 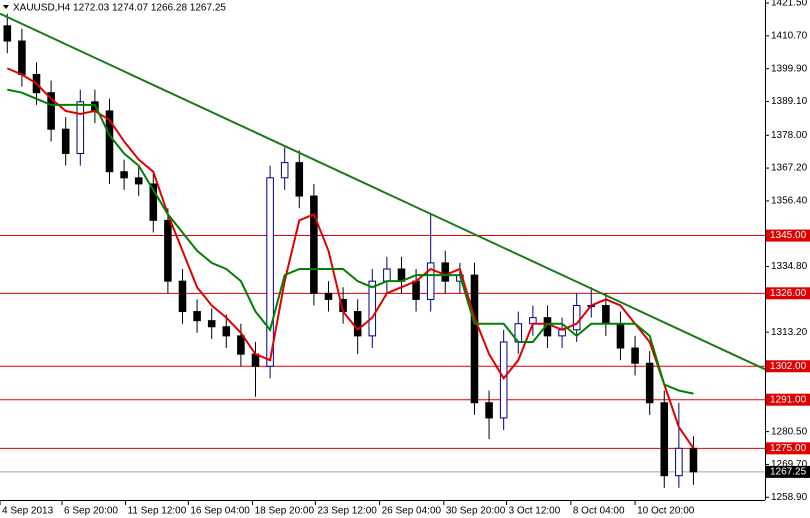 What do you see at coordinates (789, 464) in the screenshot?
I see `y-tick-label: 1269.70` at bounding box center [789, 464].